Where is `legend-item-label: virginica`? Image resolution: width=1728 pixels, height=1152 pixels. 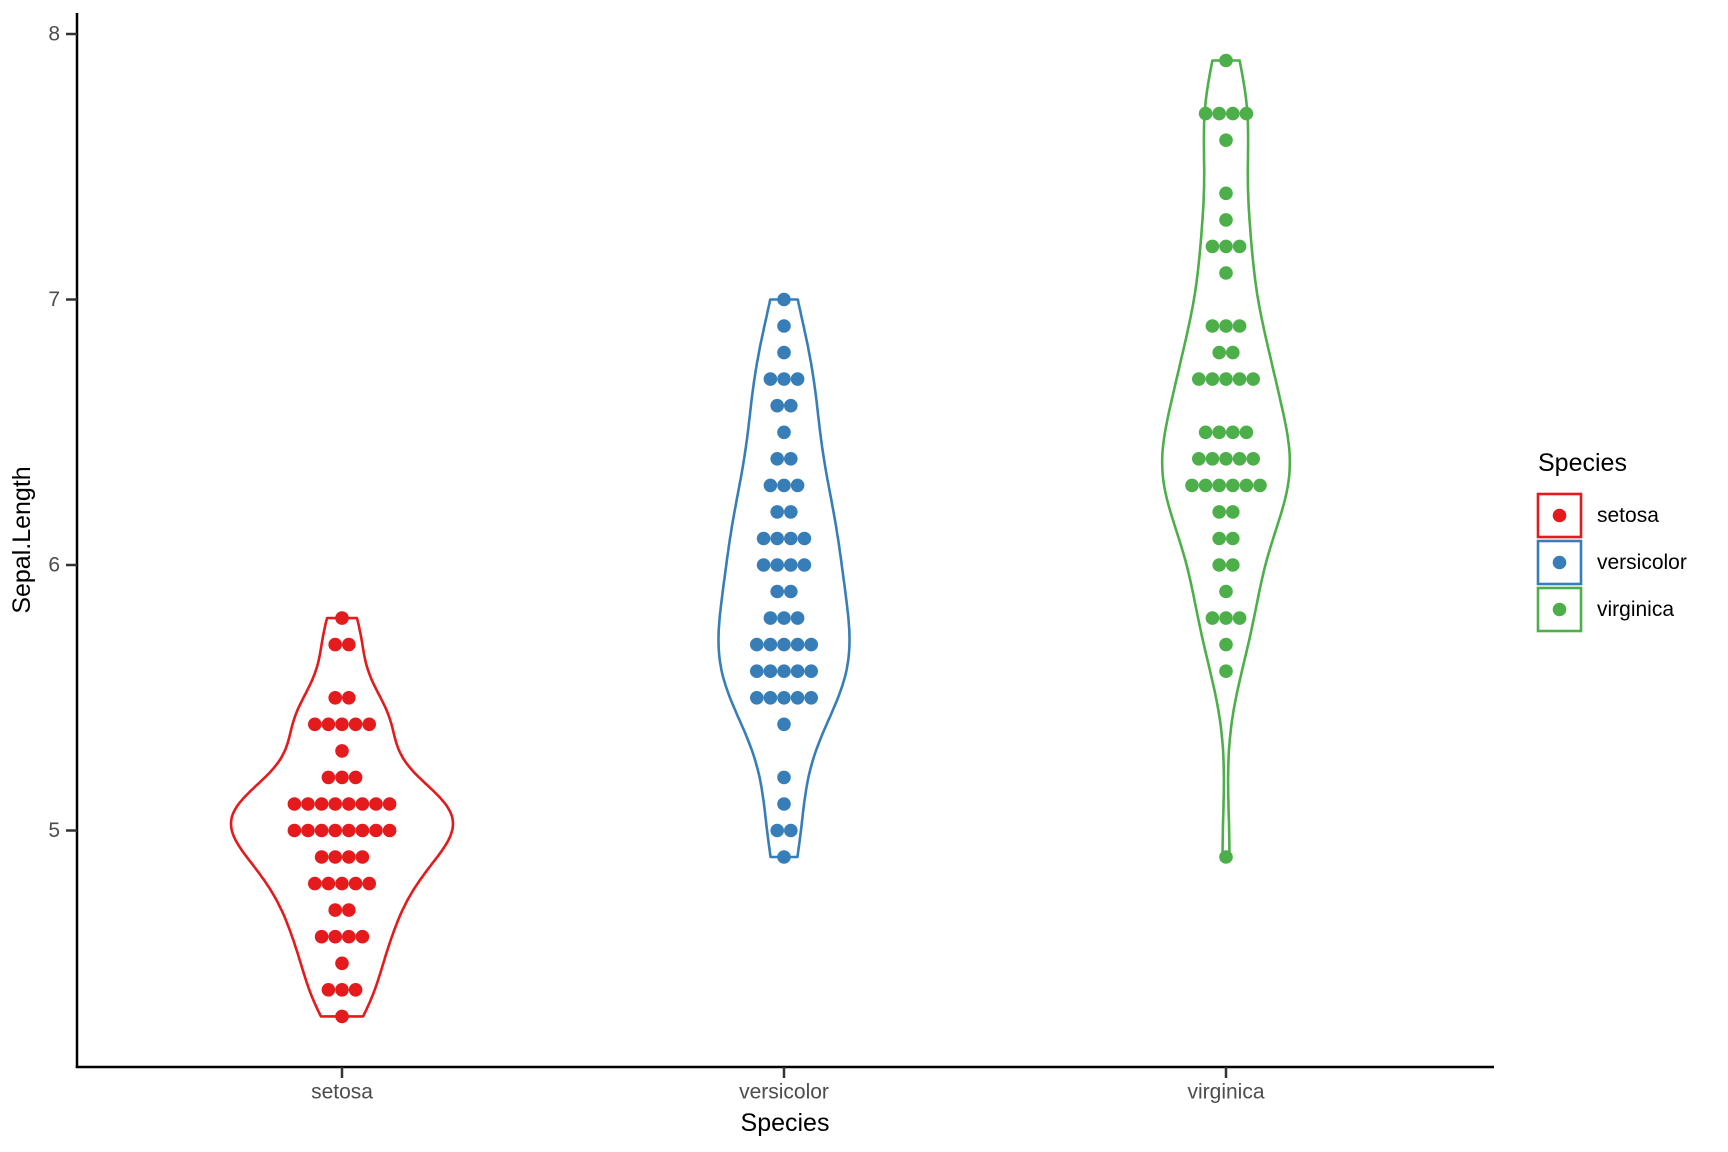 legend-item-label: virginica is located at coordinates (1635, 609).